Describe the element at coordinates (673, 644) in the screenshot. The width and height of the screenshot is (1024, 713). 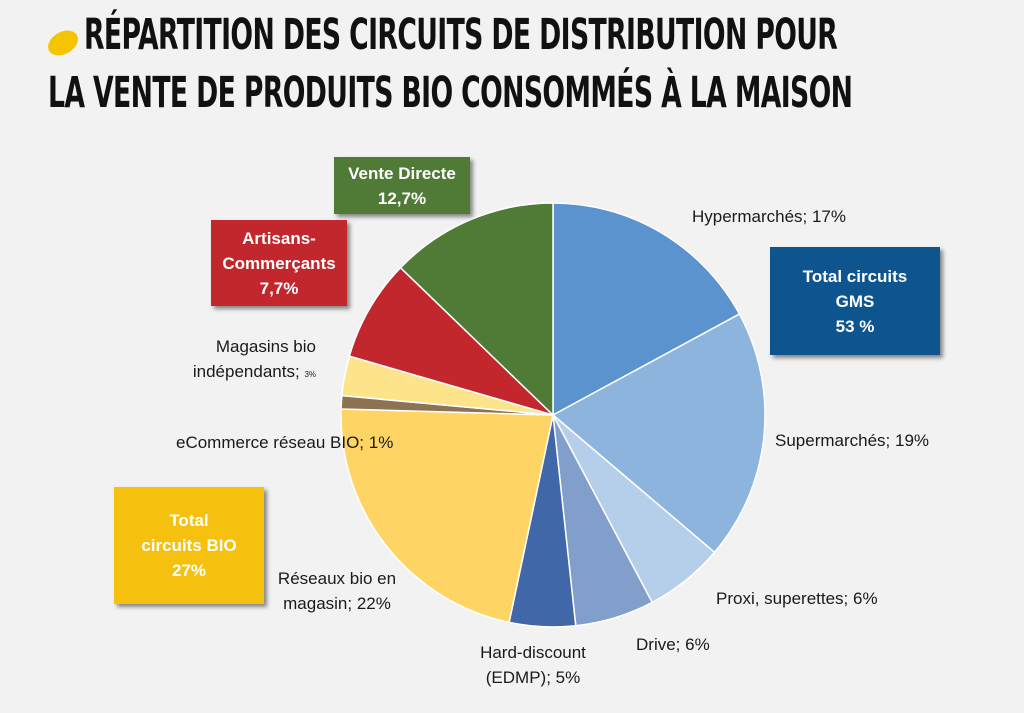
I see `label-drive: Drive; 6%` at that location.